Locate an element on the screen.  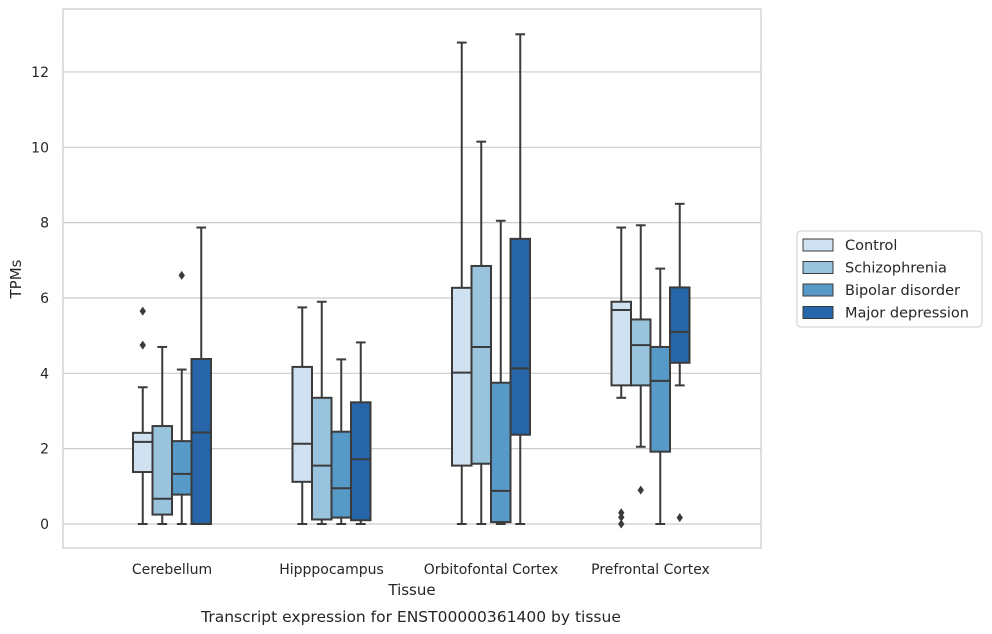
y-tick-label: 2 is located at coordinates (44, 450).